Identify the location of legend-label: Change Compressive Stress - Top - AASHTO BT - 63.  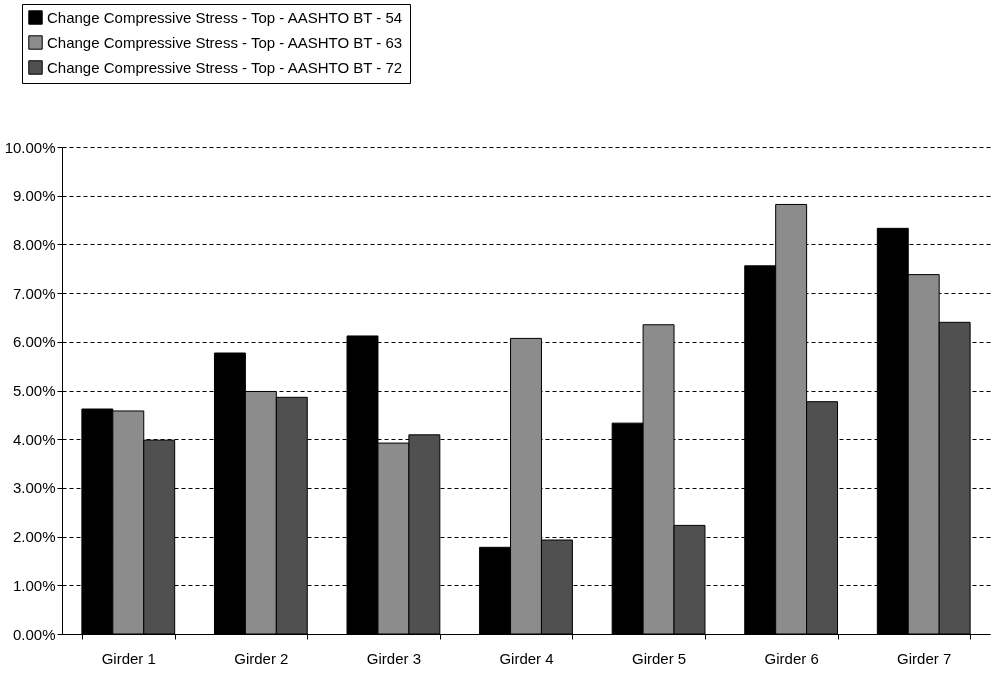
(225, 42).